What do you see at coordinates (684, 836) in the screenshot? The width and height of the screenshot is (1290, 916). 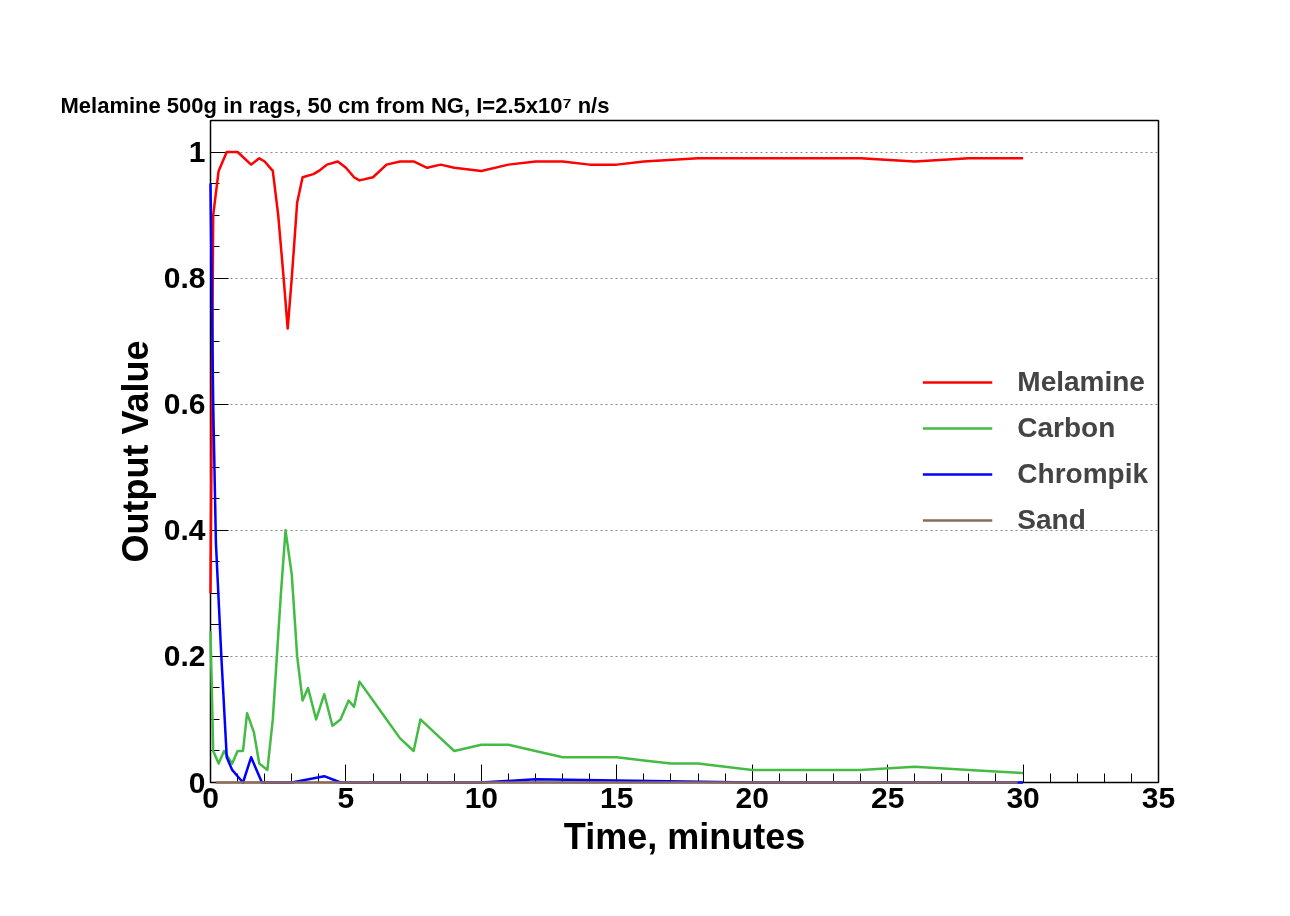 I see `x-axis-title: Time, minutes` at bounding box center [684, 836].